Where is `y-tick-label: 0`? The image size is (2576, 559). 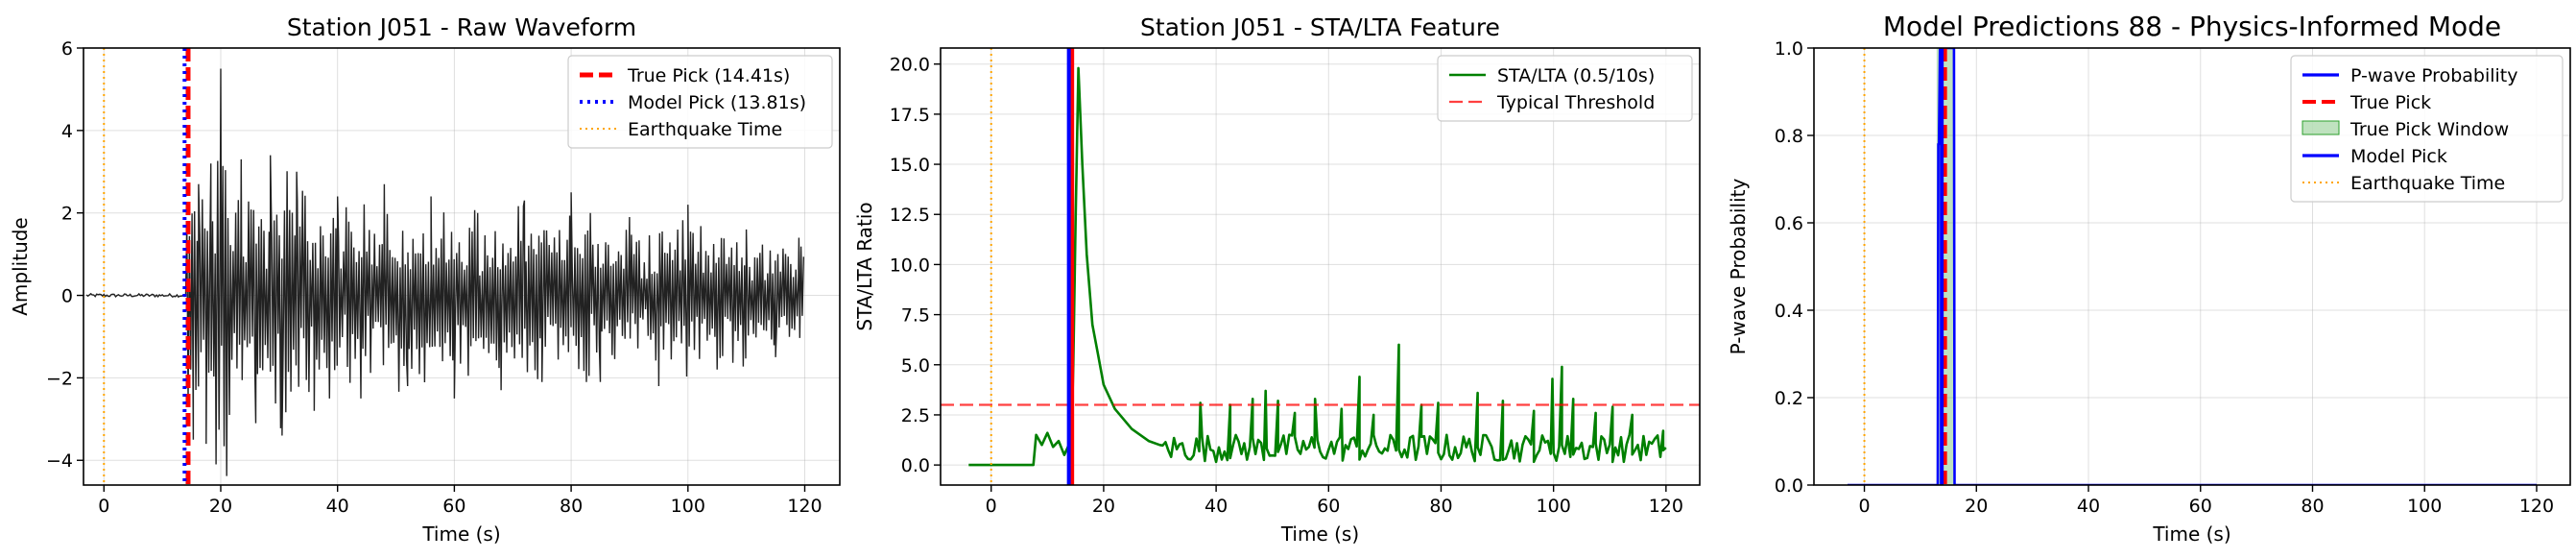 y-tick-label: 0 is located at coordinates (67, 296).